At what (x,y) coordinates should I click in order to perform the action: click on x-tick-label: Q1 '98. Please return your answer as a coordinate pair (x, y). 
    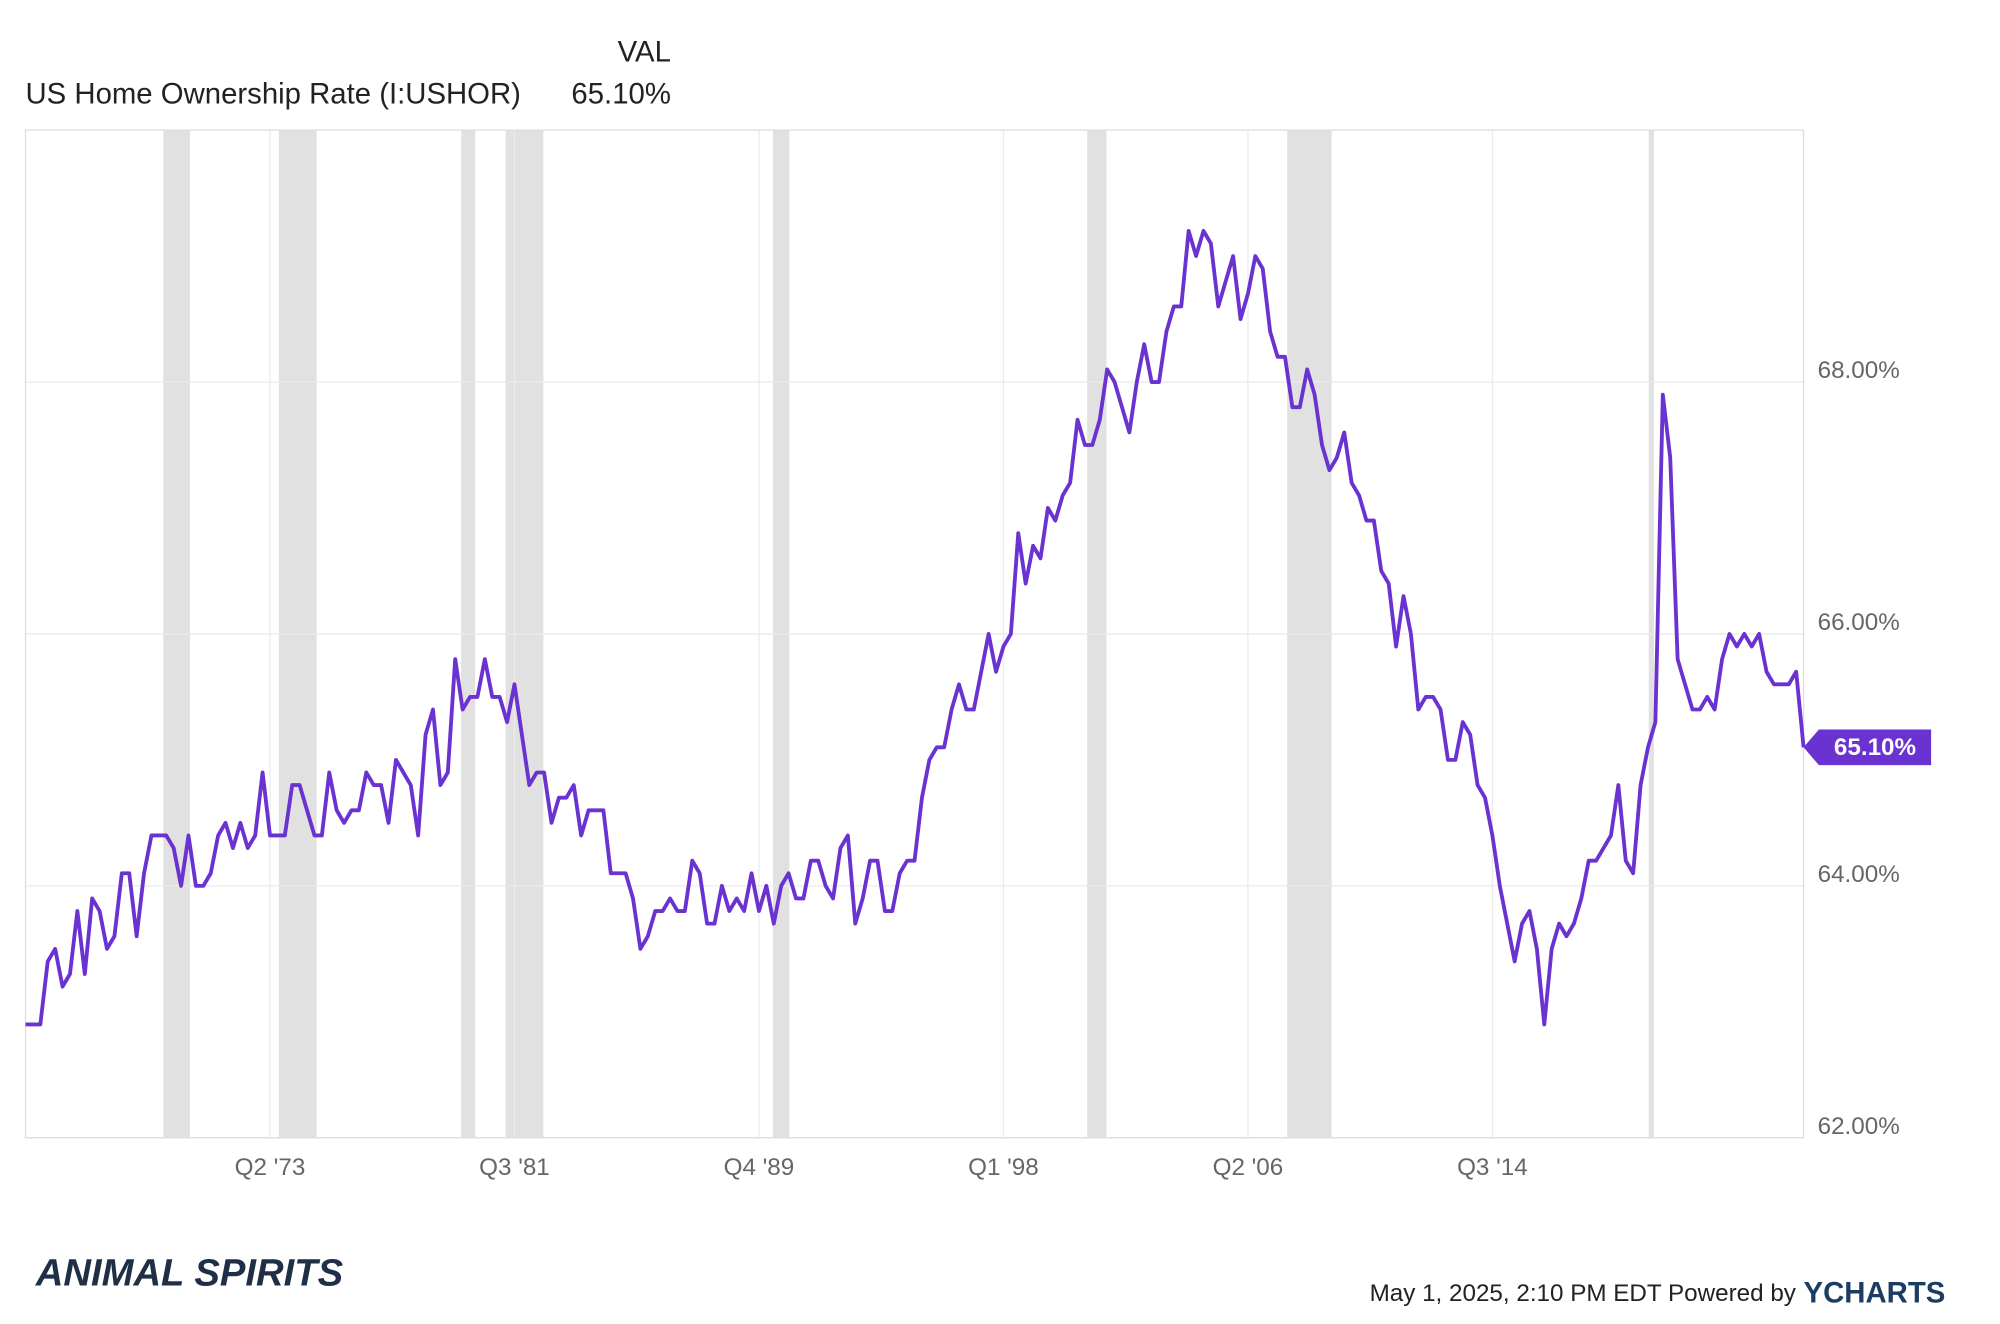
    Looking at the image, I should click on (1003, 1167).